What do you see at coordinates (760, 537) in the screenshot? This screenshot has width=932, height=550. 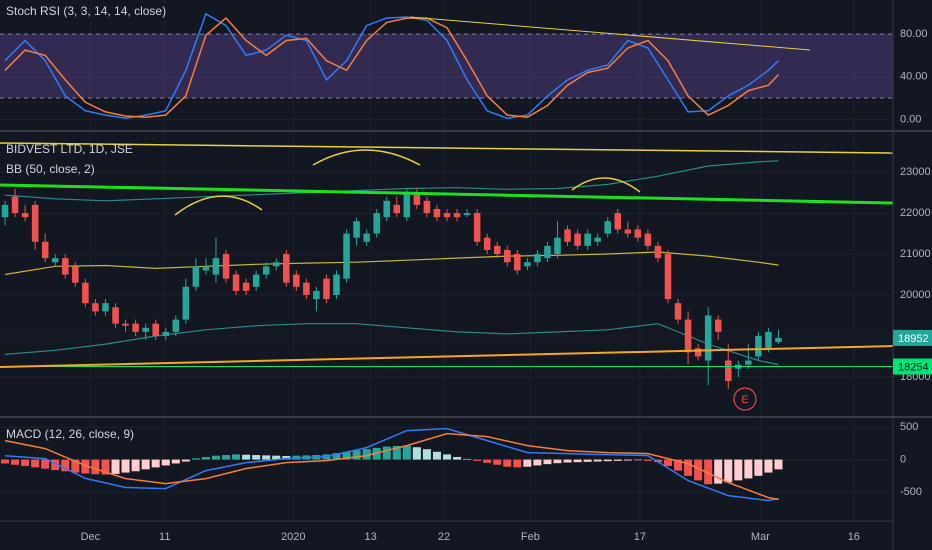 I see `x-tick-label: Mar` at bounding box center [760, 537].